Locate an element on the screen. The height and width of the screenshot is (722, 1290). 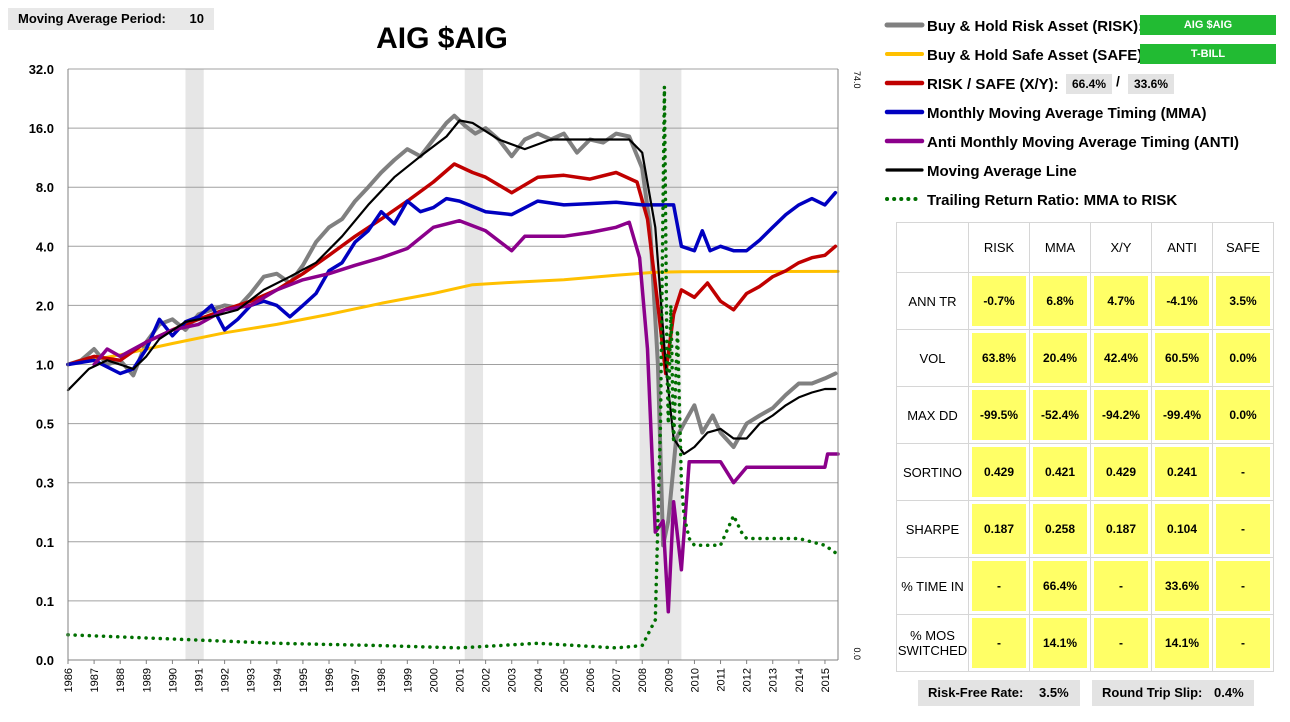
stats-value: 0.421 is located at coordinates (1060, 472).